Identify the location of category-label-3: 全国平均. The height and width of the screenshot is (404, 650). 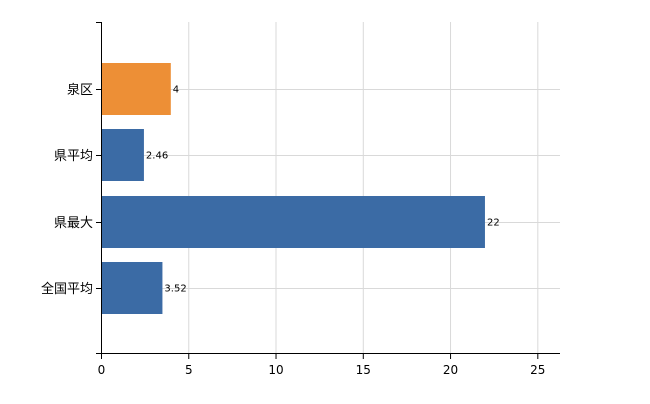
(67, 289).